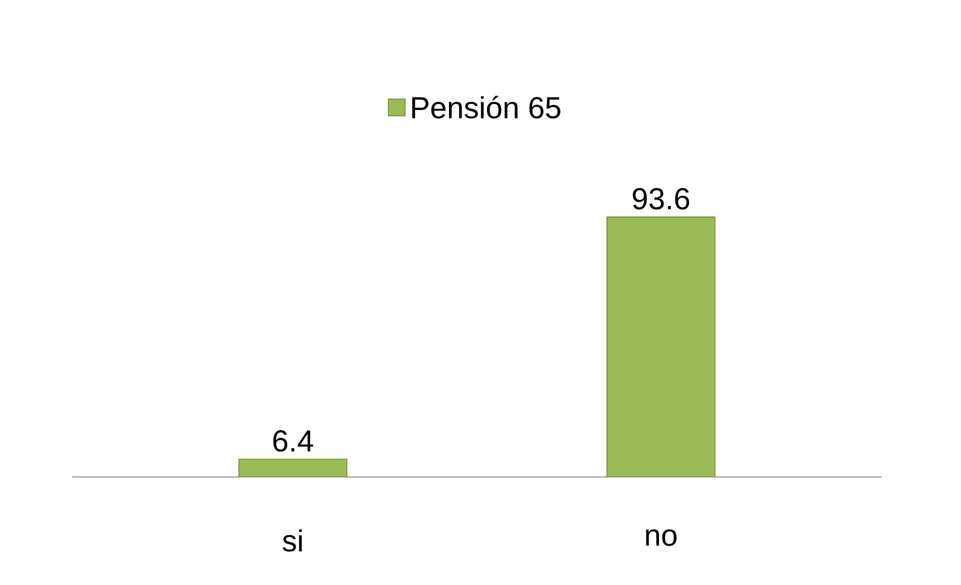 The image size is (961, 585). What do you see at coordinates (293, 441) in the screenshot?
I see `data-label: 6.4` at bounding box center [293, 441].